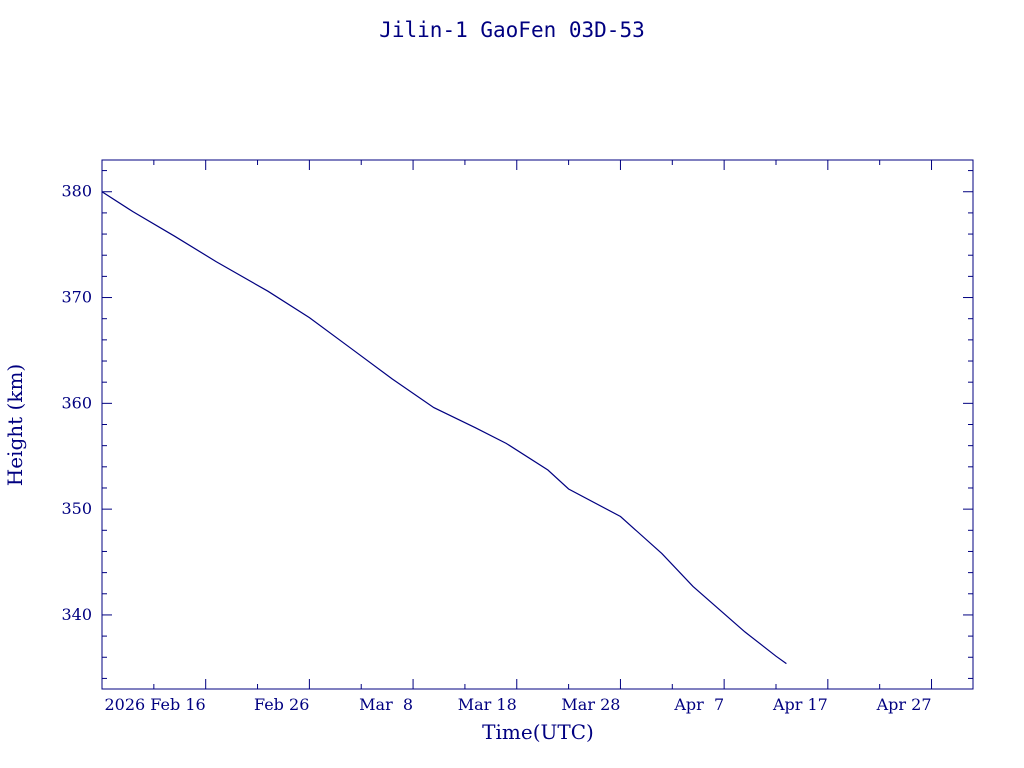 This screenshot has height=768, width=1024. What do you see at coordinates (281, 704) in the screenshot?
I see `x-tick-label: Feb 26` at bounding box center [281, 704].